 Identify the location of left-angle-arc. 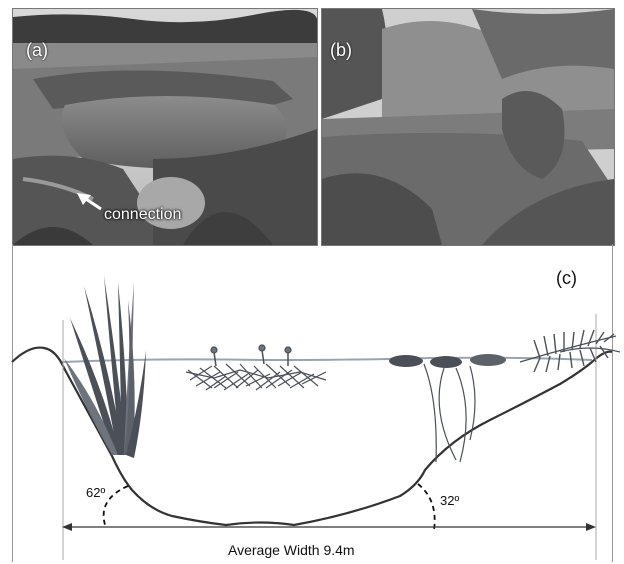
(115, 507).